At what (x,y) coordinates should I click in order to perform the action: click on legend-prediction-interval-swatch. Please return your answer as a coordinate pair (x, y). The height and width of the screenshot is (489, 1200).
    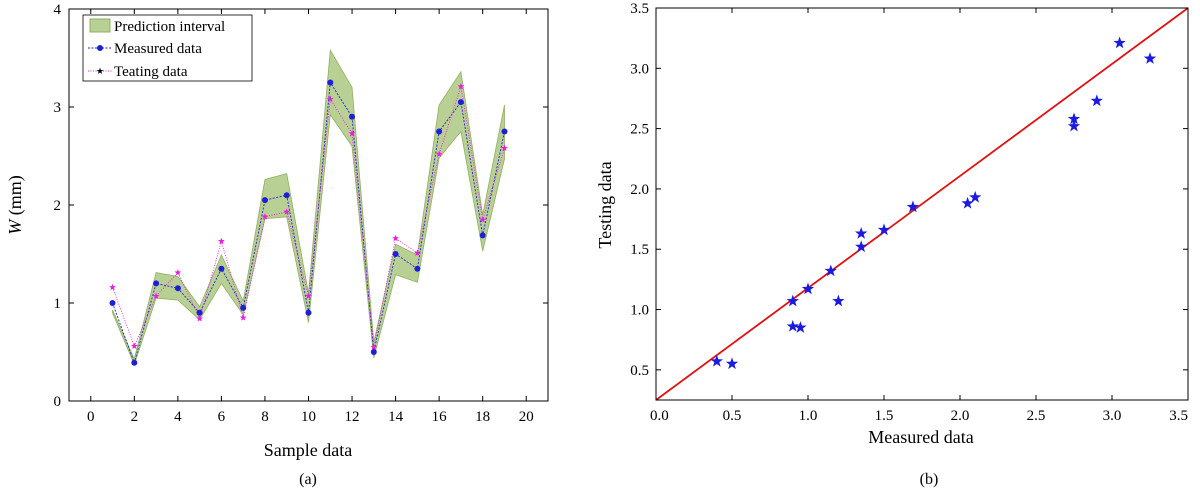
    Looking at the image, I should click on (100, 25).